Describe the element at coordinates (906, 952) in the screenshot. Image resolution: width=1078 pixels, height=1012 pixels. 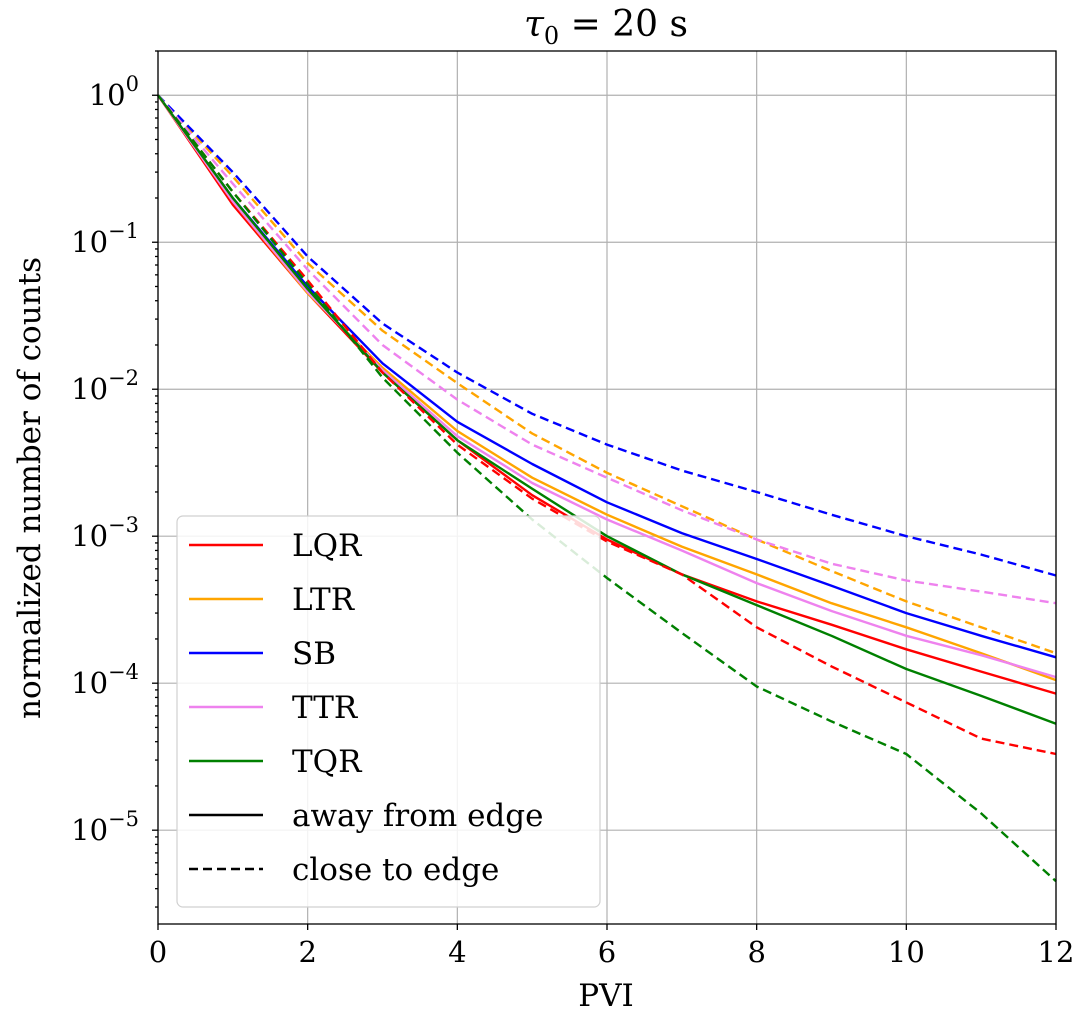
I see `x-tick-label: 10` at that location.